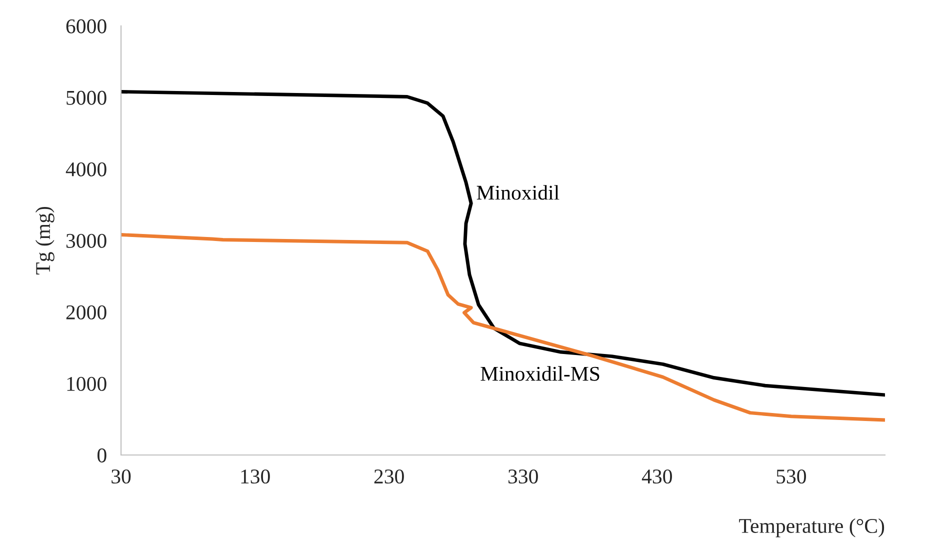  What do you see at coordinates (518, 192) in the screenshot?
I see `series-label: Minoxidil` at bounding box center [518, 192].